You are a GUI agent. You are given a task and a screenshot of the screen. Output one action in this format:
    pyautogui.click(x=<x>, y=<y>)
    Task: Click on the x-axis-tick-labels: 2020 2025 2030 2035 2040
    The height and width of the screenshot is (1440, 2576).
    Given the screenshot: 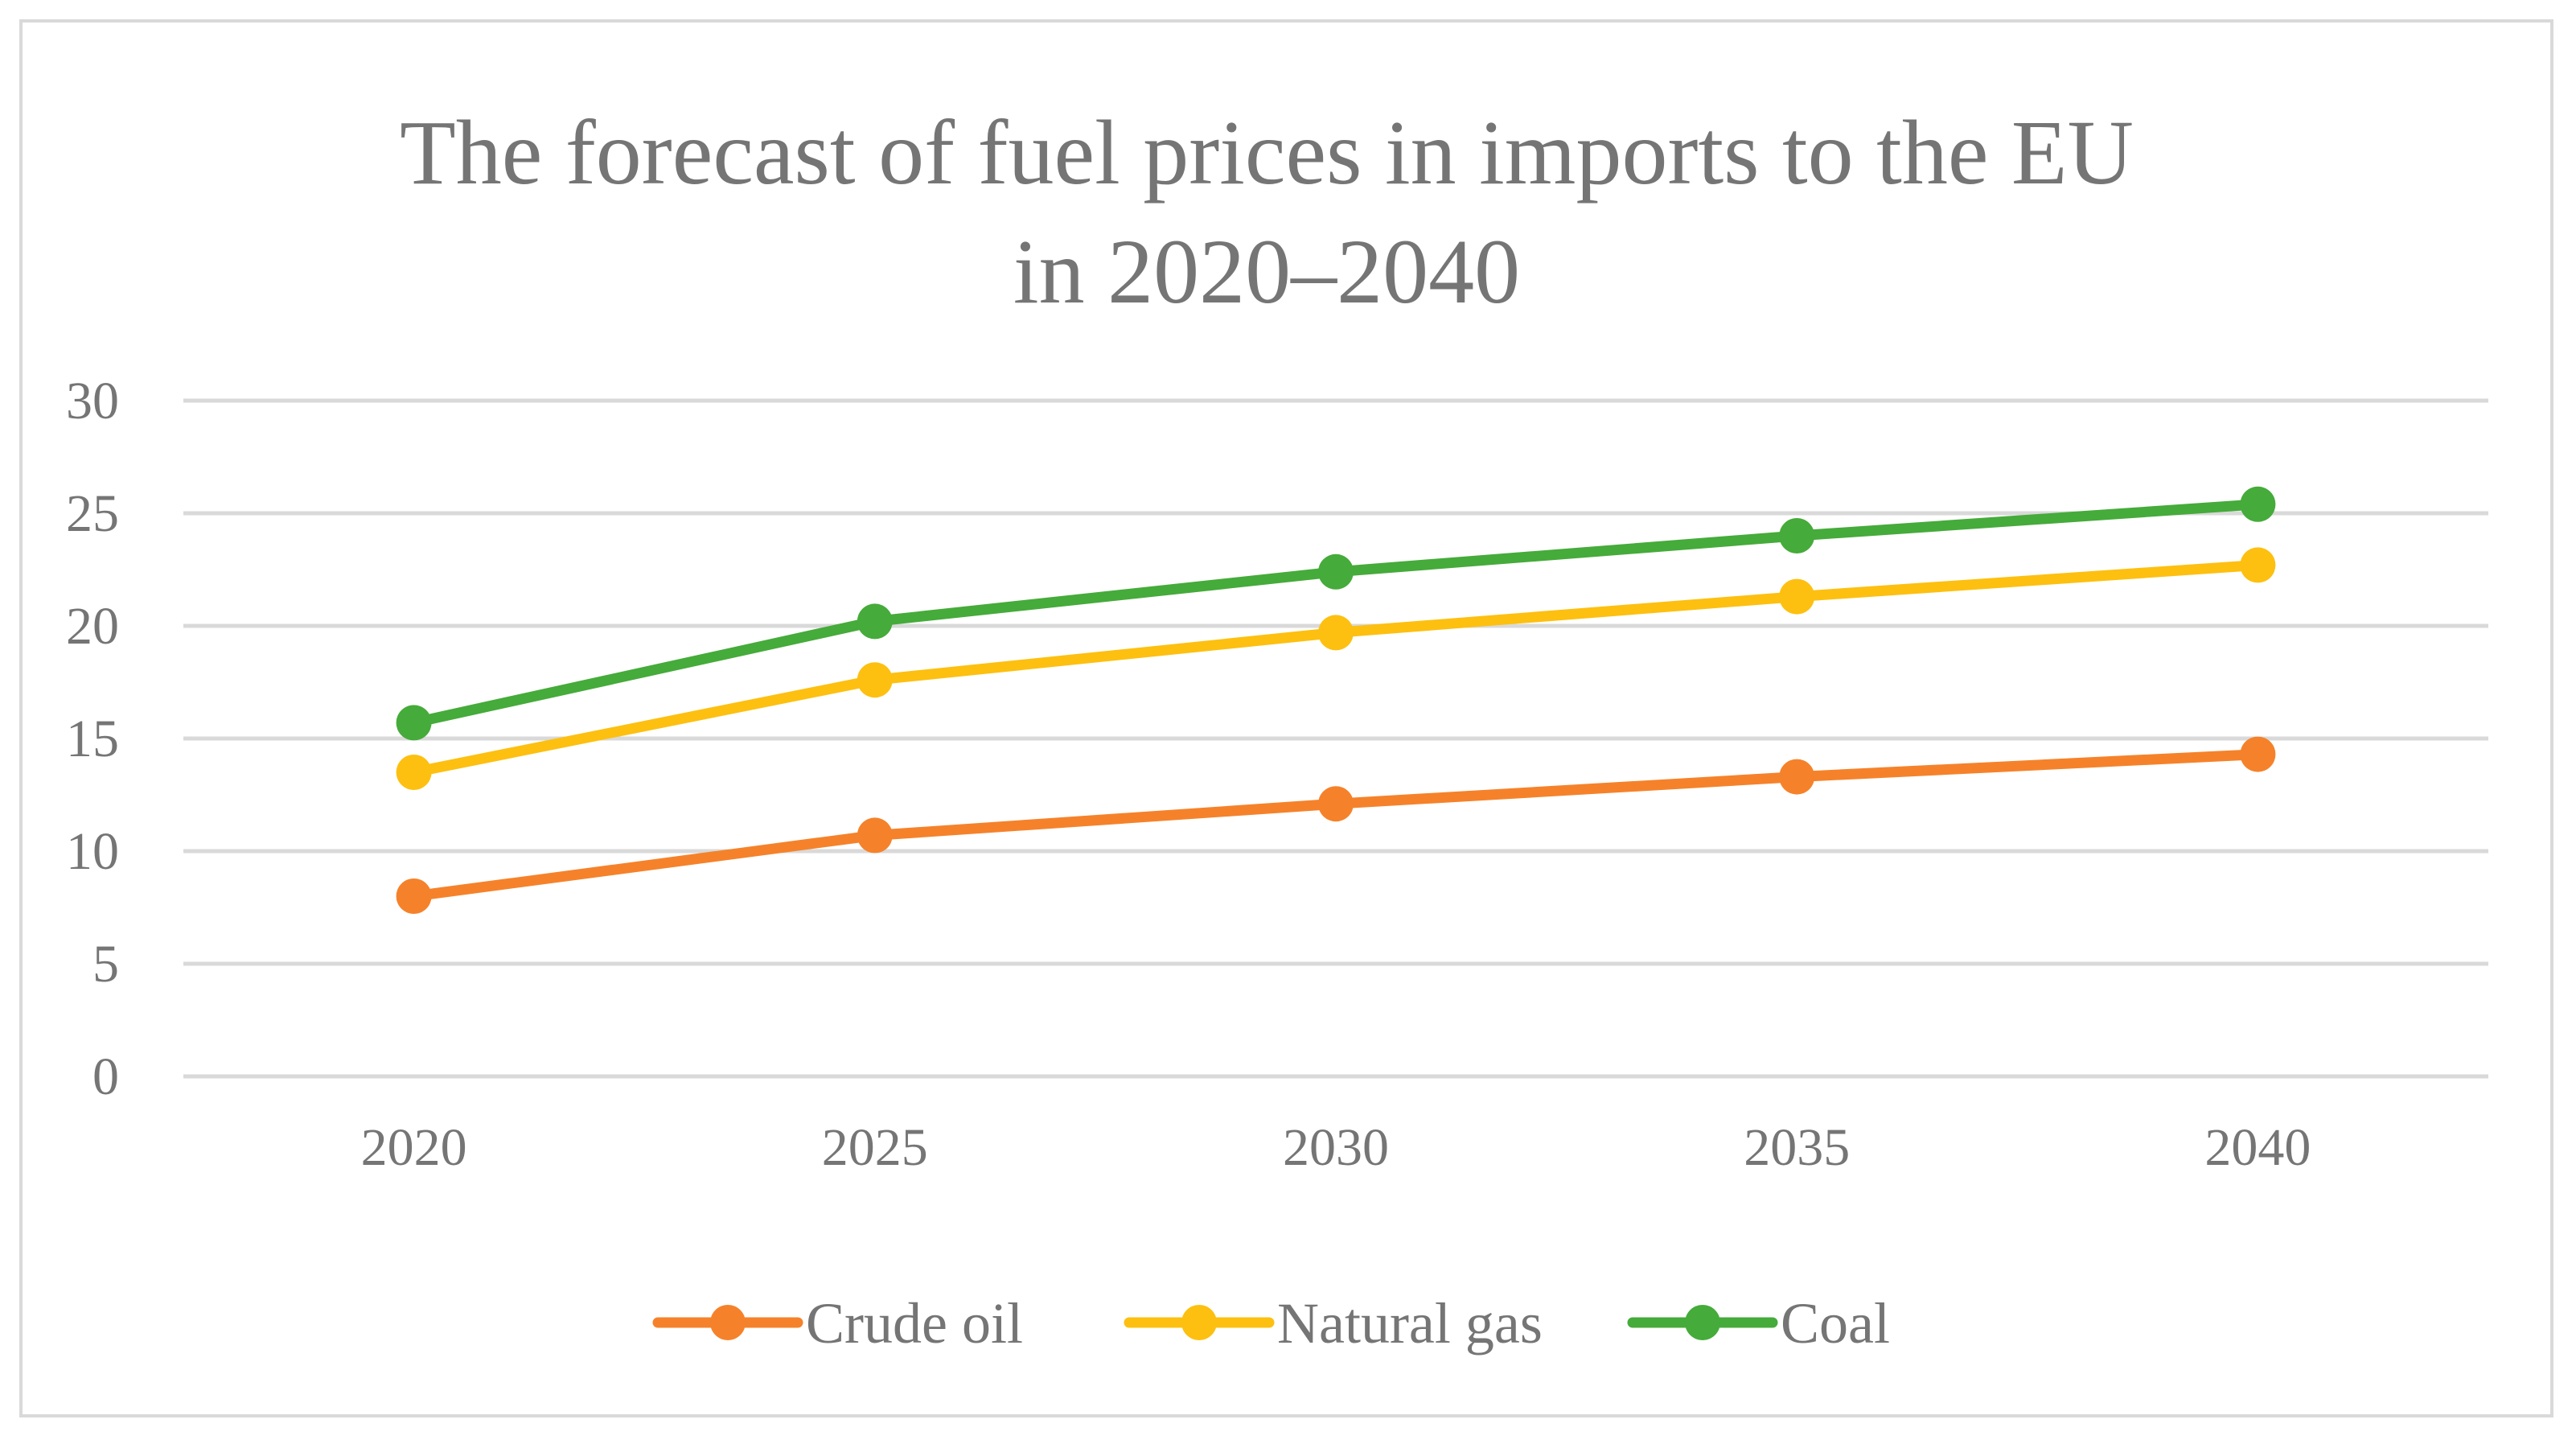 What is the action you would take?
    pyautogui.click(x=1336, y=1147)
    